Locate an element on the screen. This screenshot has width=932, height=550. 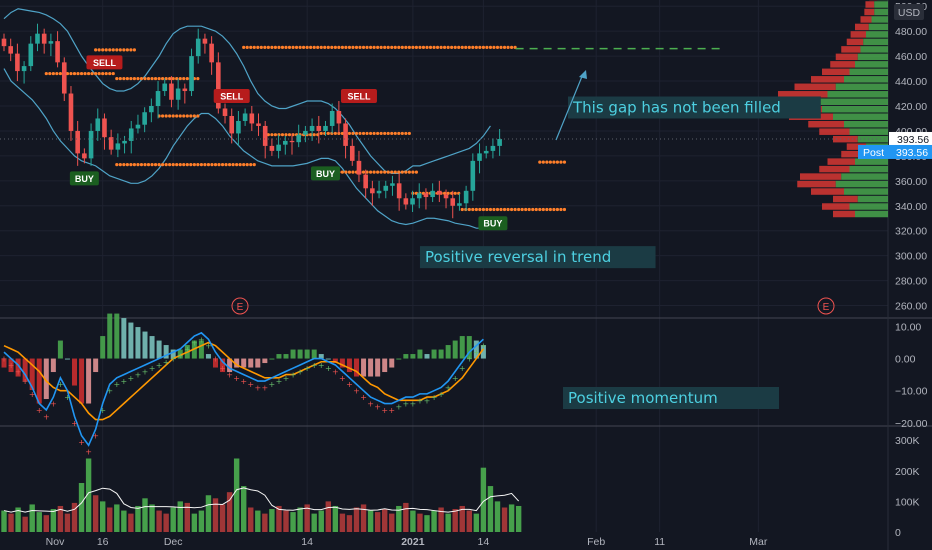
time-tick-label: Nov is located at coordinates (55, 542).